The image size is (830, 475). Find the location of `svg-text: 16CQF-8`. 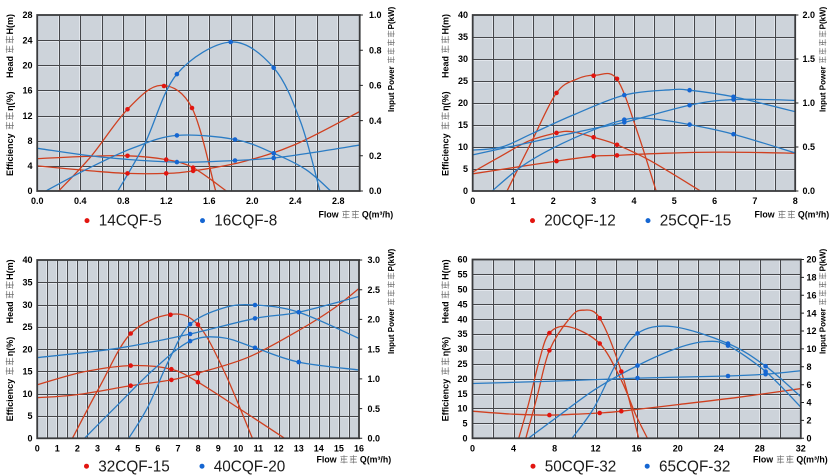

svg-text: 16CQF-8 is located at coordinates (245, 221).